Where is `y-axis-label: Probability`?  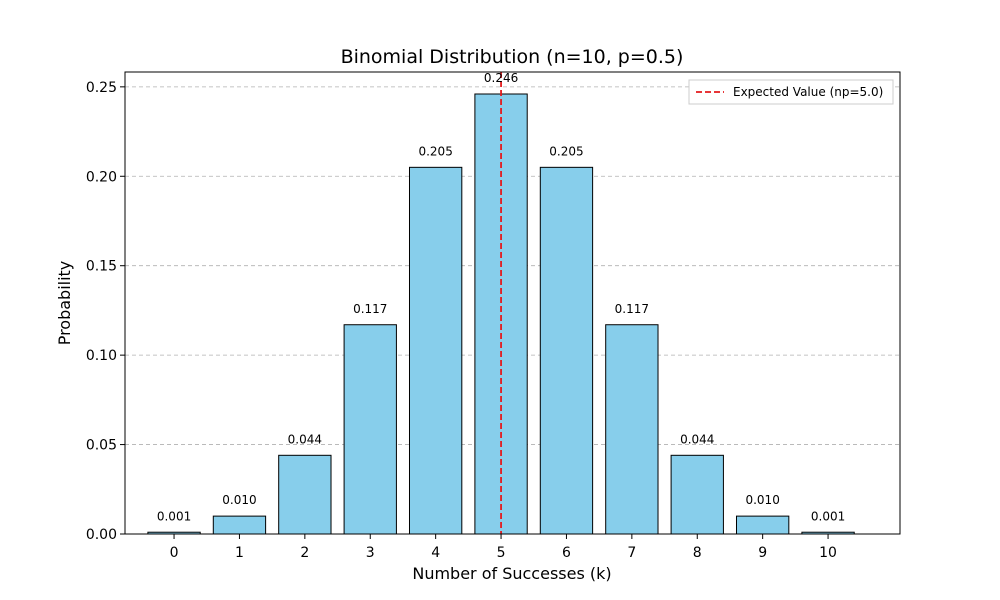 y-axis-label: Probability is located at coordinates (64, 303).